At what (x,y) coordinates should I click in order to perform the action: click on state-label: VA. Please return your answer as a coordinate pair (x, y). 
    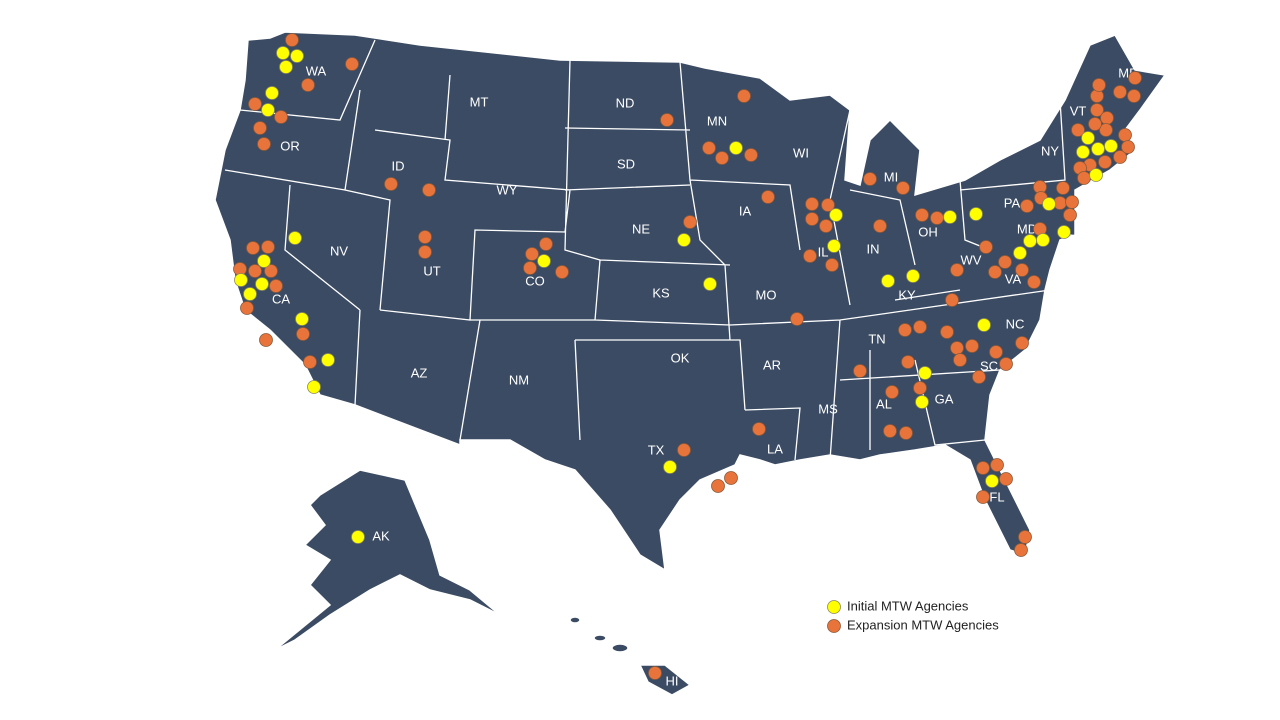
    Looking at the image, I should click on (1013, 278).